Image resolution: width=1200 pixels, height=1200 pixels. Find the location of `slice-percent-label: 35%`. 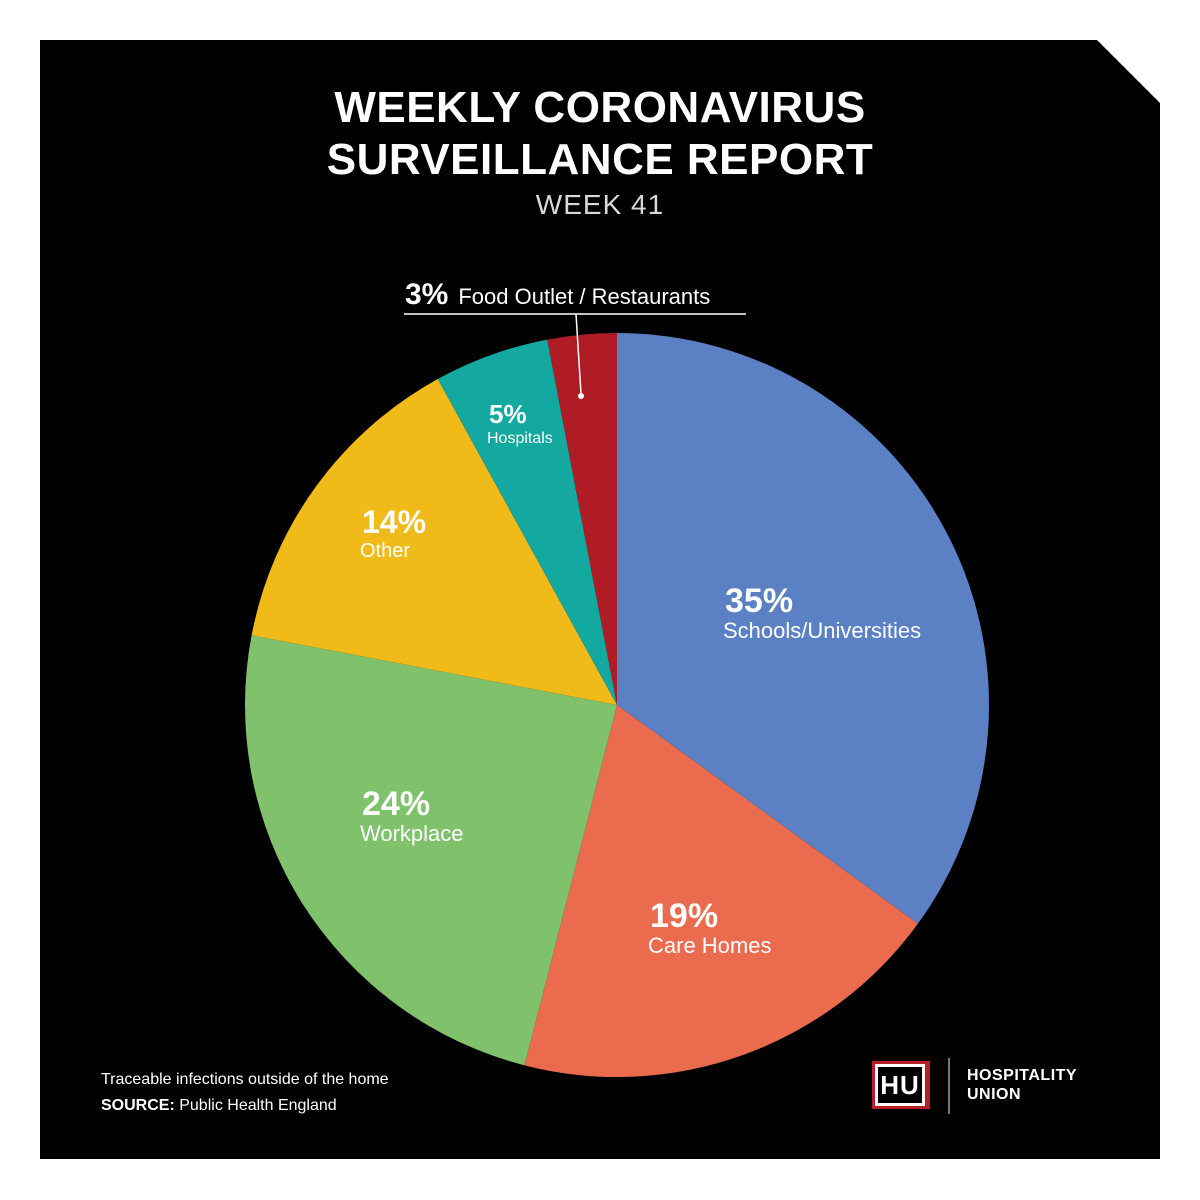

slice-percent-label: 35% is located at coordinates (759, 601).